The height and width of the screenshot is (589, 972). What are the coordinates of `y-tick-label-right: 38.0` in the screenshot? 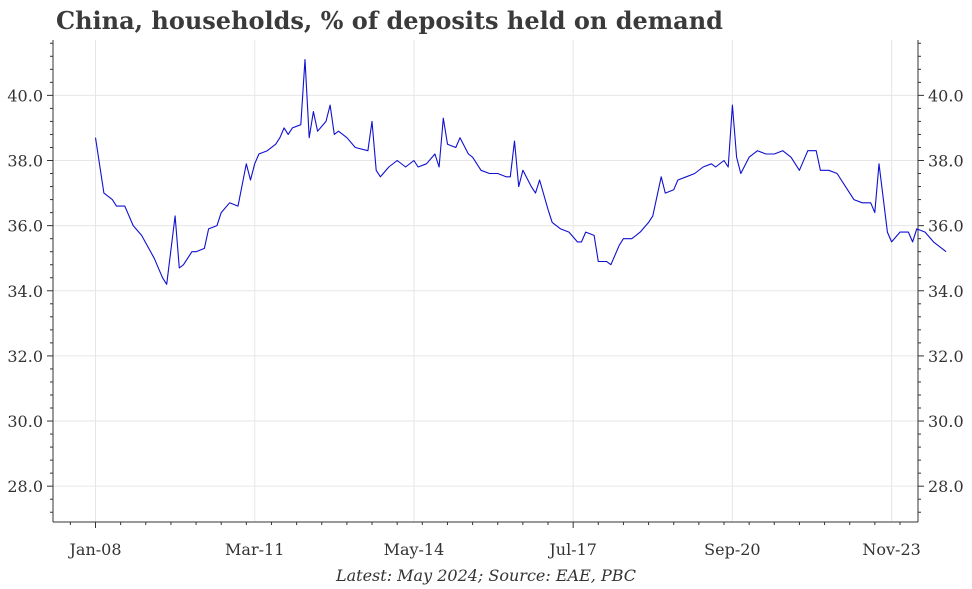 It's located at (946, 161).